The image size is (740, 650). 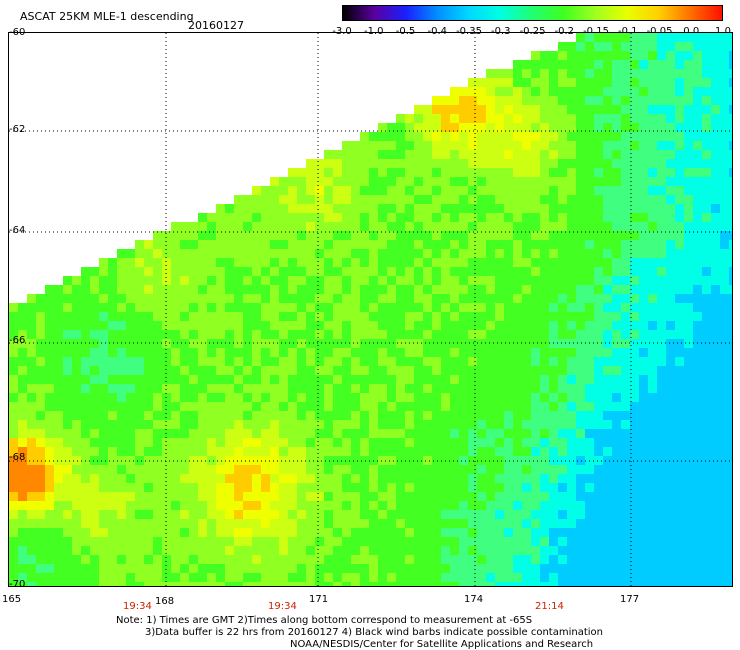 What do you see at coordinates (319, 599) in the screenshot?
I see `lon-label: 171` at bounding box center [319, 599].